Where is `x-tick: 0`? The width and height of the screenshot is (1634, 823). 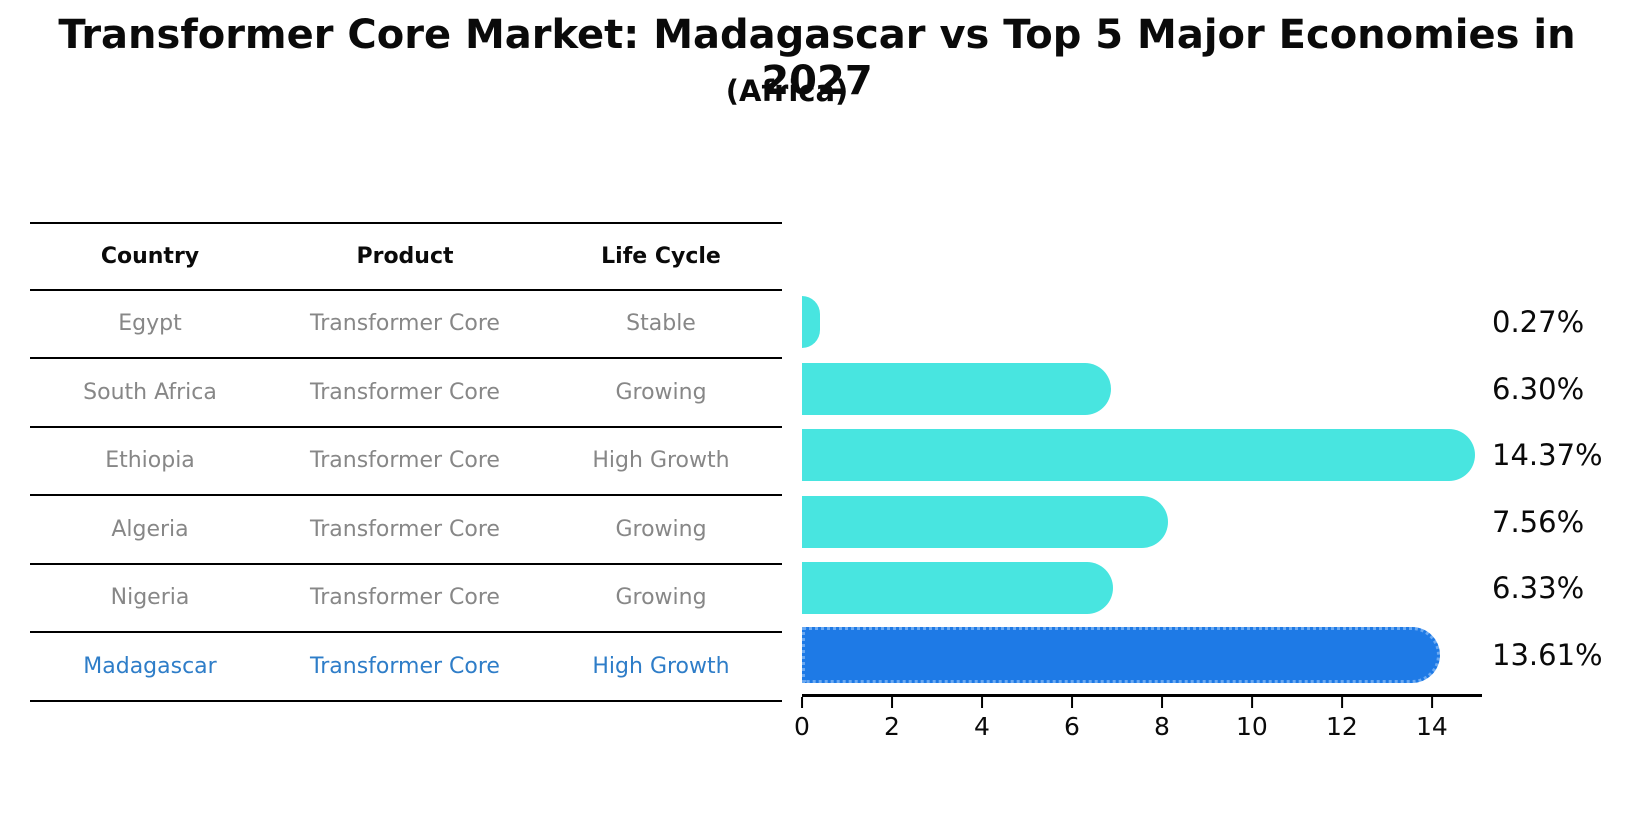 x-tick: 0 is located at coordinates (802, 719).